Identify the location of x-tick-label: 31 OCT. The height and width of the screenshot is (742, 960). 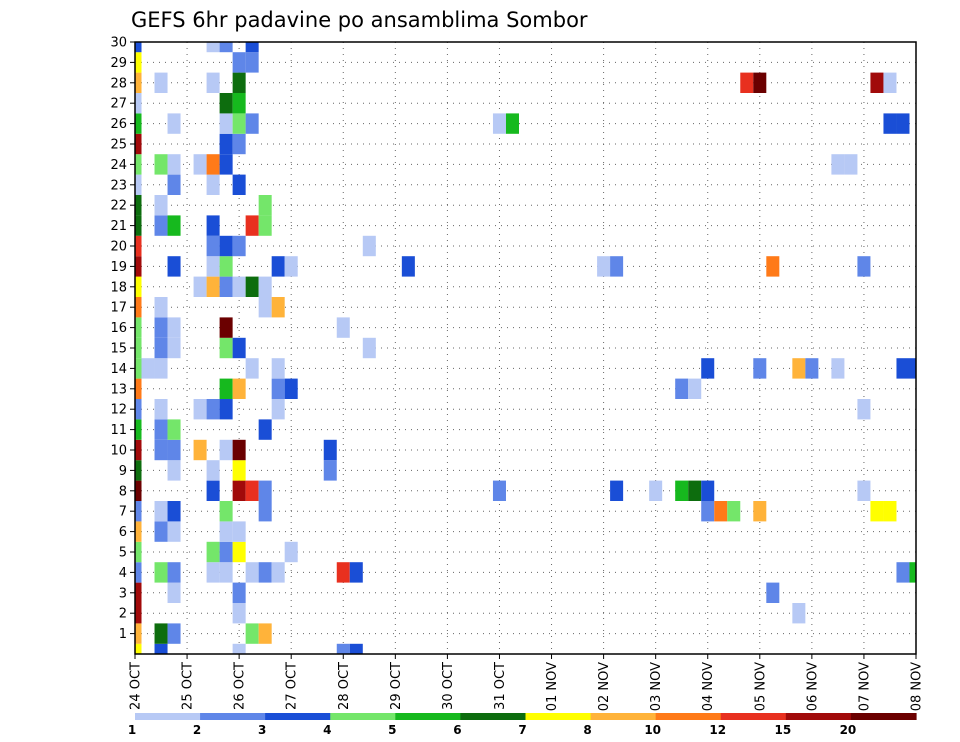
(500, 686).